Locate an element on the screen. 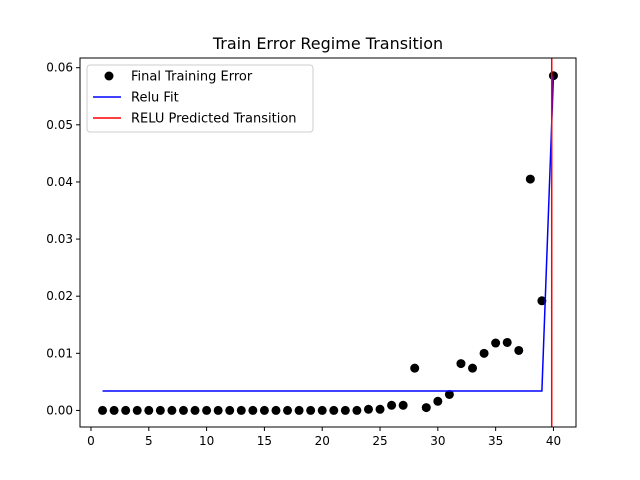 This screenshot has height=480, width=640. x-tick-label: 5 is located at coordinates (149, 441).